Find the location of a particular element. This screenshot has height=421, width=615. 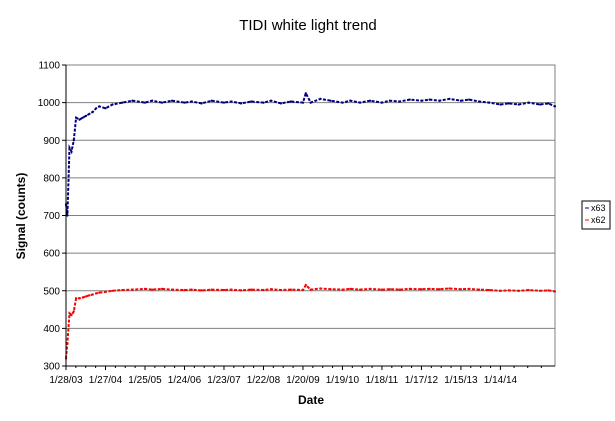

legend-box is located at coordinates (596, 215).